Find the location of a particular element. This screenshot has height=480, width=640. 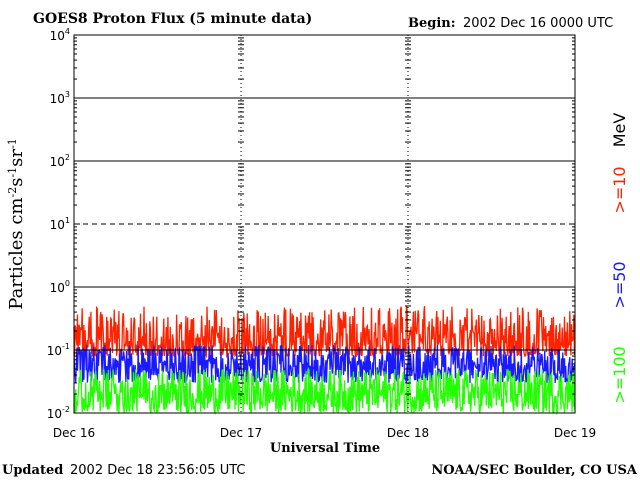

legend-entry: >=10 is located at coordinates (619, 189).